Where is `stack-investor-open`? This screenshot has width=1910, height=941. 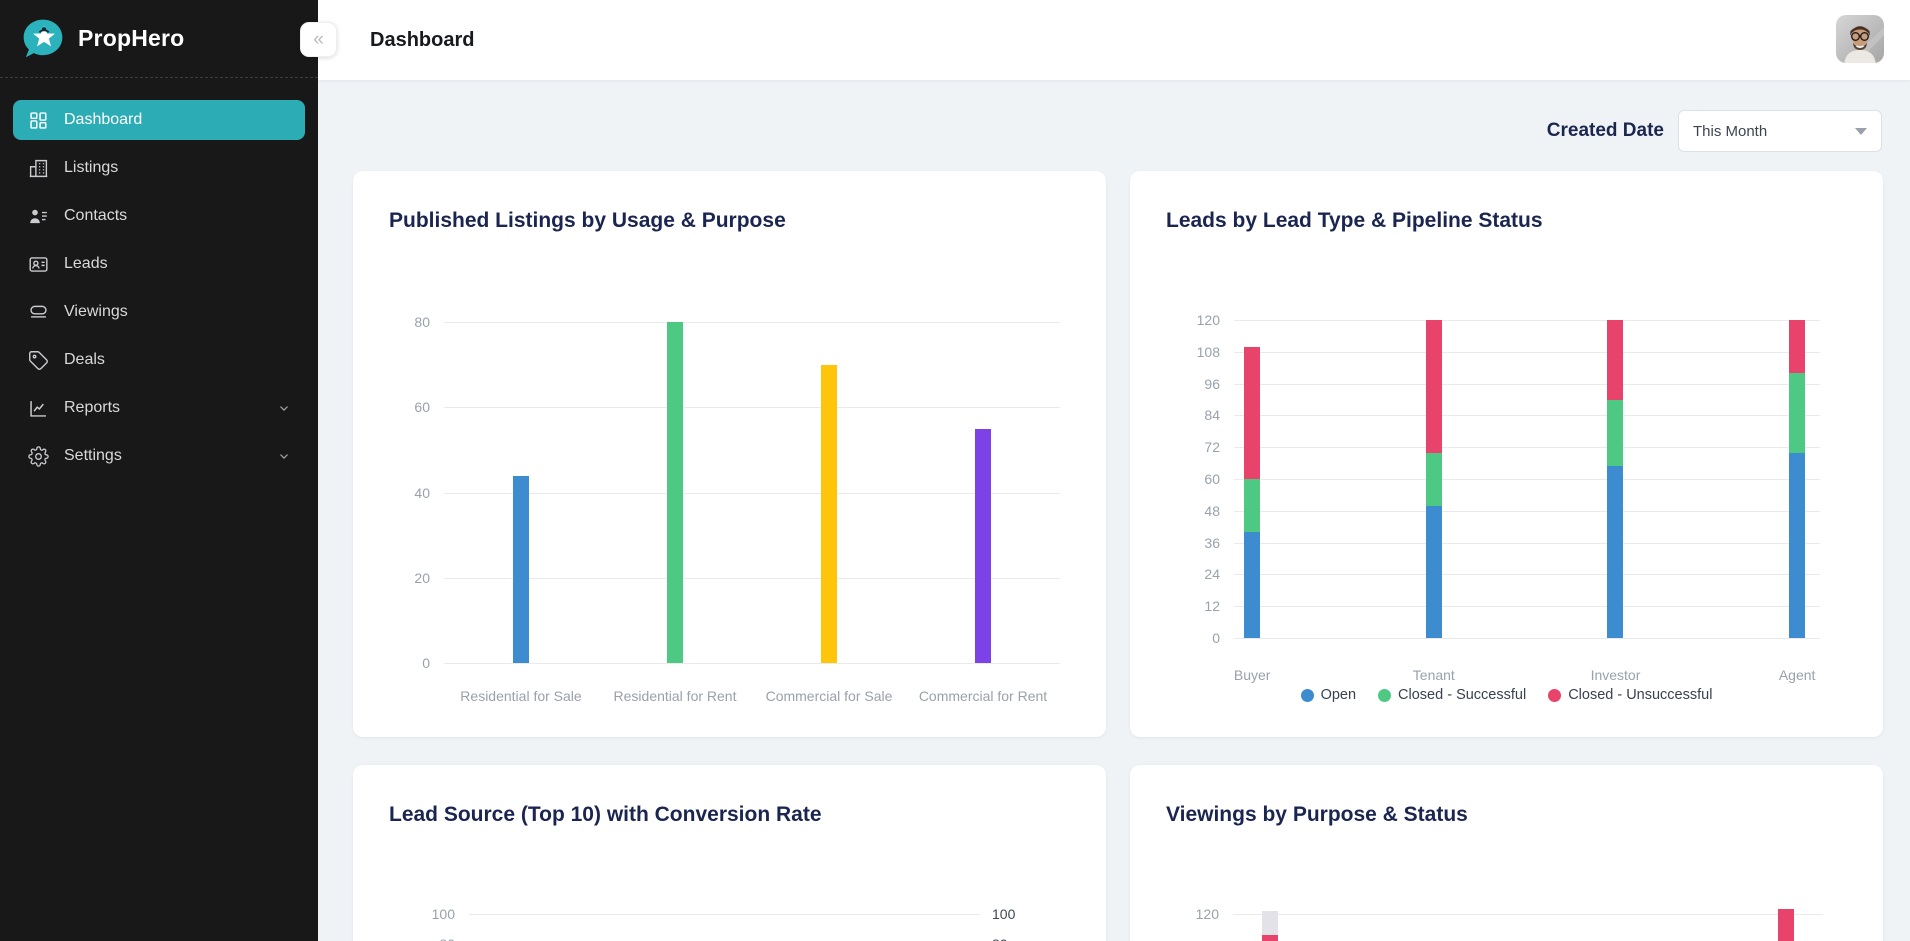
stack-investor-open is located at coordinates (1615, 551).